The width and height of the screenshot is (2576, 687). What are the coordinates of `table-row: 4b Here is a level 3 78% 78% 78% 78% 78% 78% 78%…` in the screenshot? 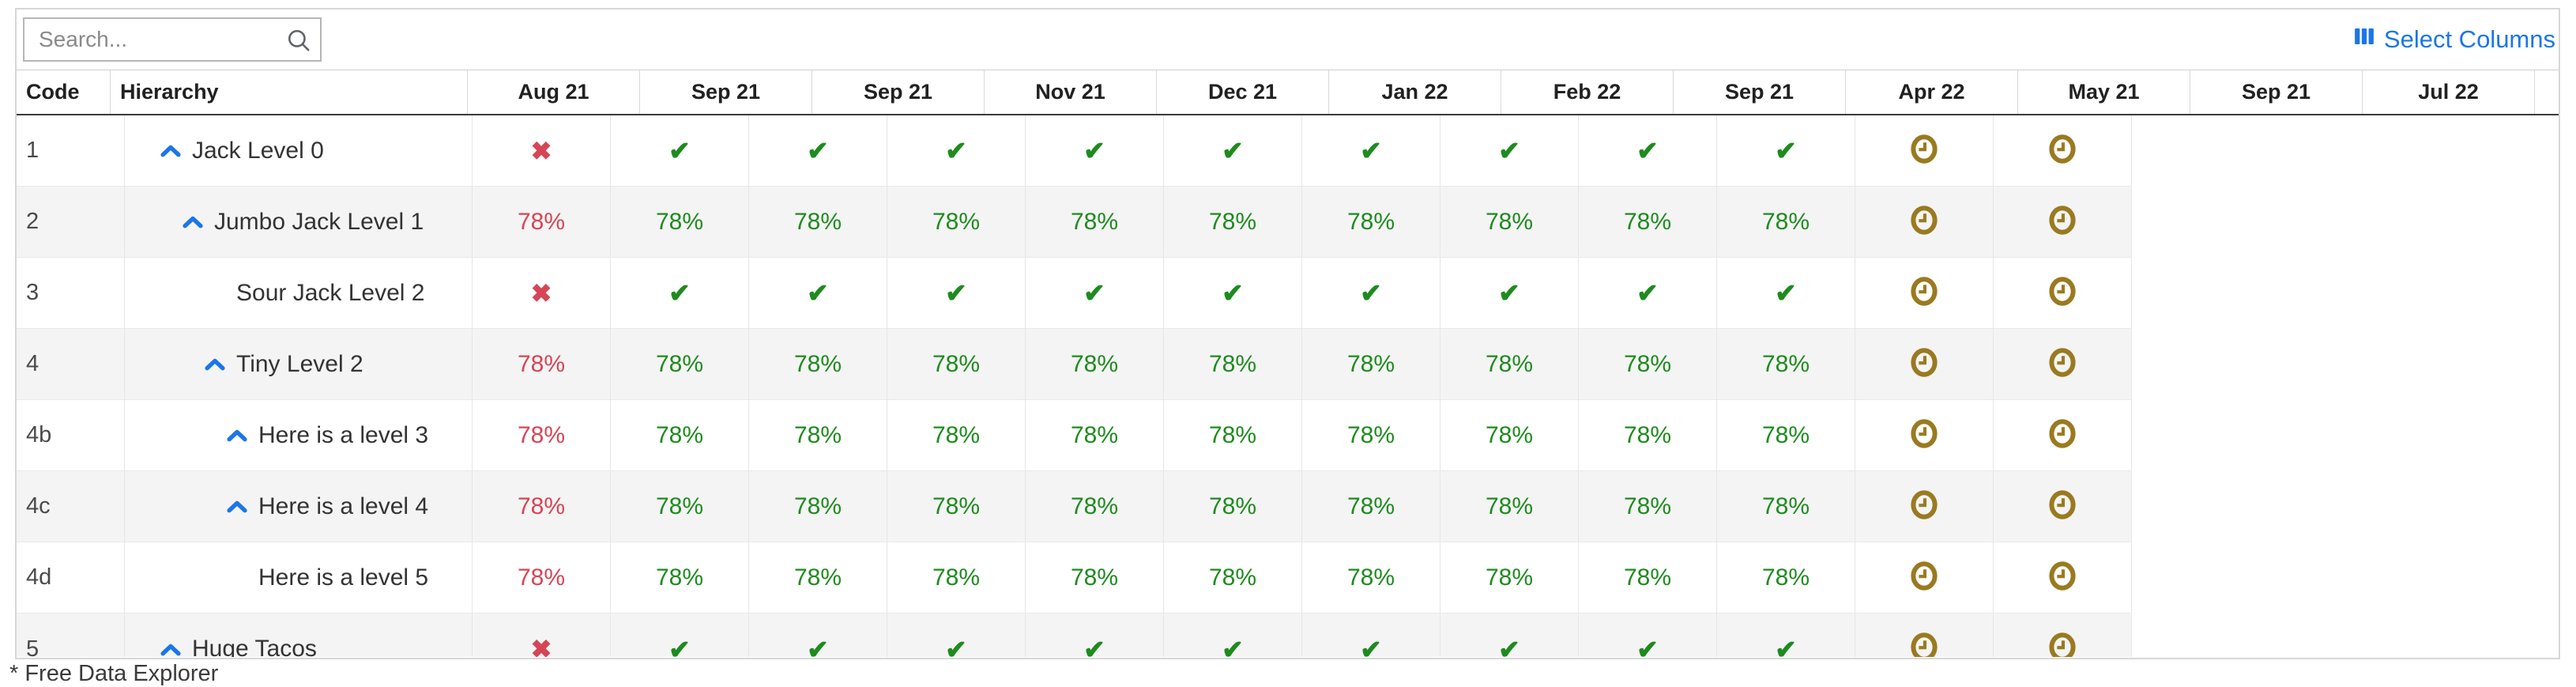 It's located at (1074, 436).